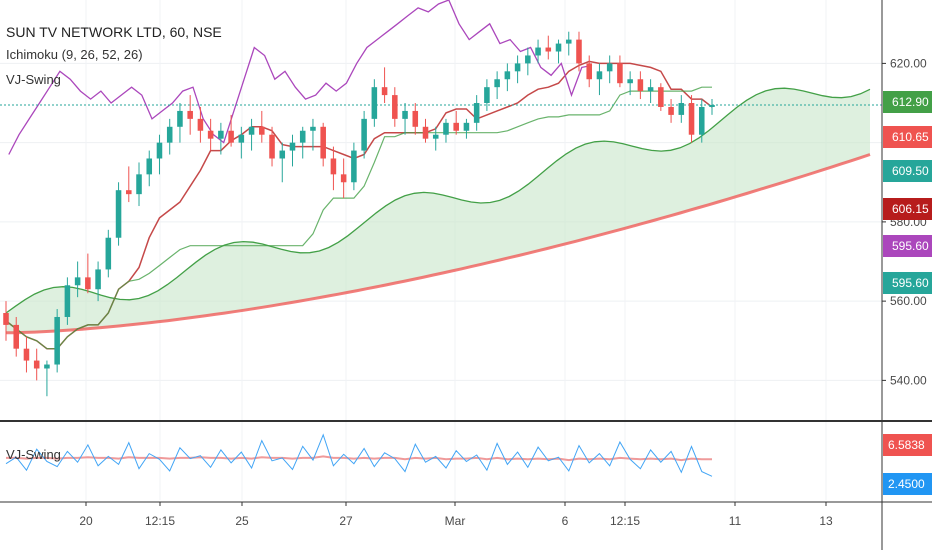 This screenshot has width=932, height=550. I want to click on price-badge-label: 610.65, so click(910, 137).